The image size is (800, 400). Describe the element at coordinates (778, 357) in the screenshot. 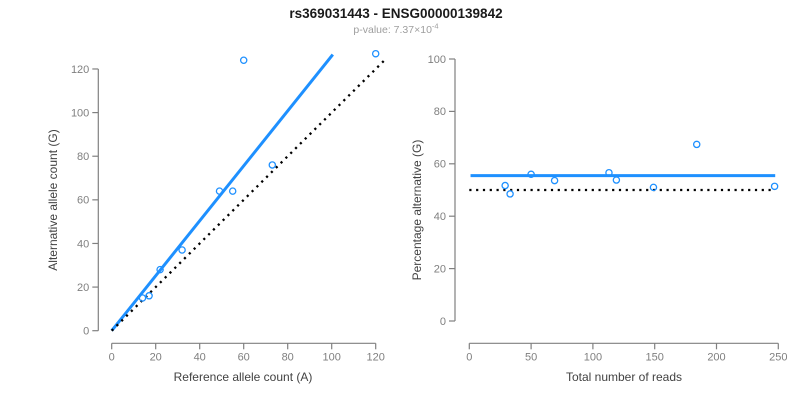

I see `x-tick-label: 250` at that location.